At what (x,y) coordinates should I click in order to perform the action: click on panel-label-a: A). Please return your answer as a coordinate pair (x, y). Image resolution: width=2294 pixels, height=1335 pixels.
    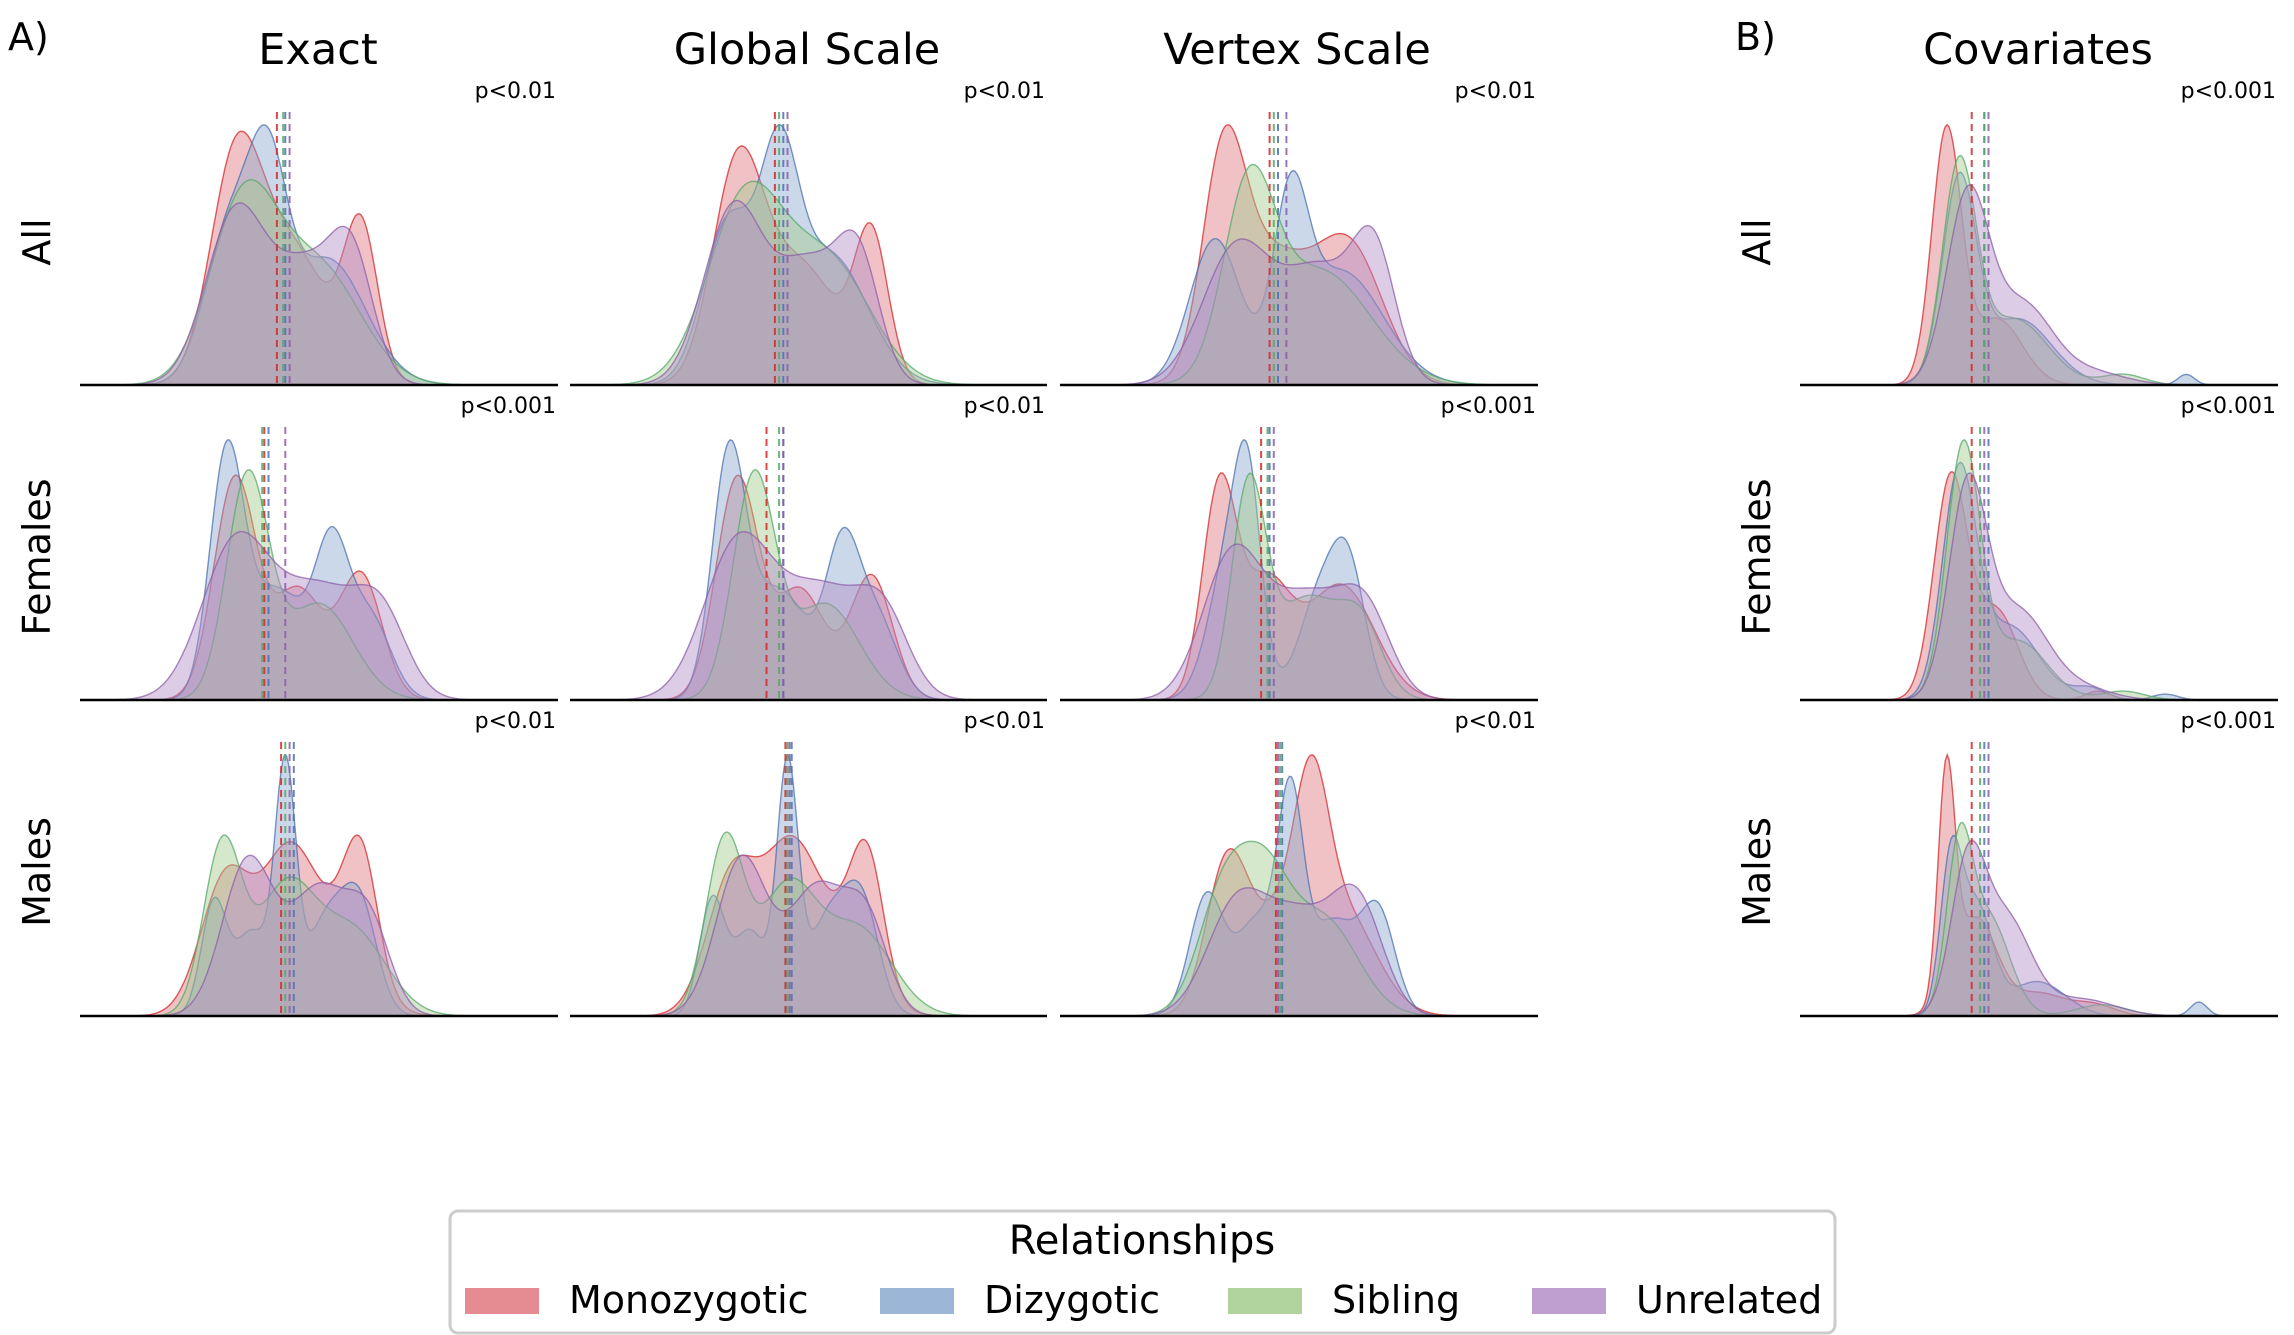
    Looking at the image, I should click on (28, 37).